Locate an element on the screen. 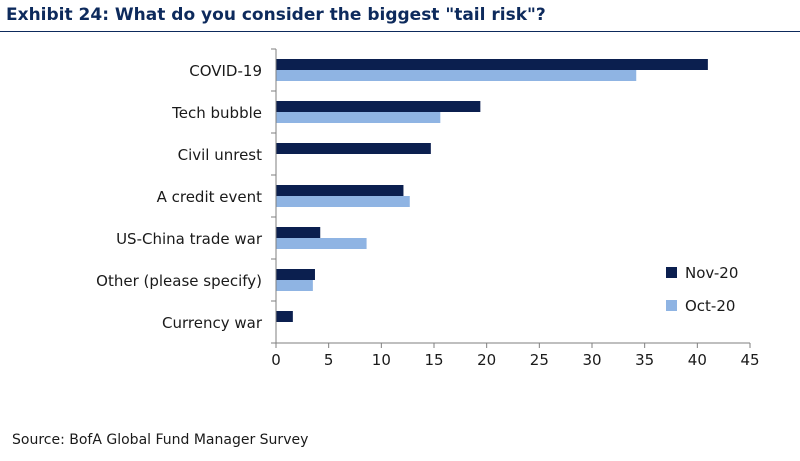  category-label: Currency war is located at coordinates (212, 323).